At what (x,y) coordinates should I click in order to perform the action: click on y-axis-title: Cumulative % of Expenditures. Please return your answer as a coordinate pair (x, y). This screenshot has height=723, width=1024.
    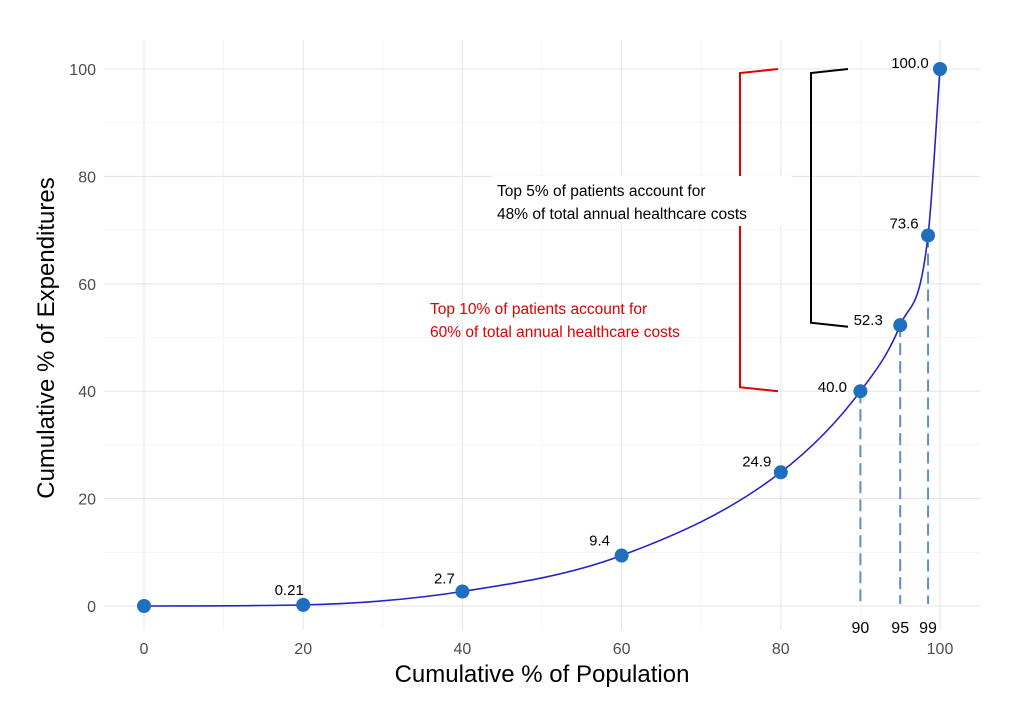
    Looking at the image, I should click on (46, 338).